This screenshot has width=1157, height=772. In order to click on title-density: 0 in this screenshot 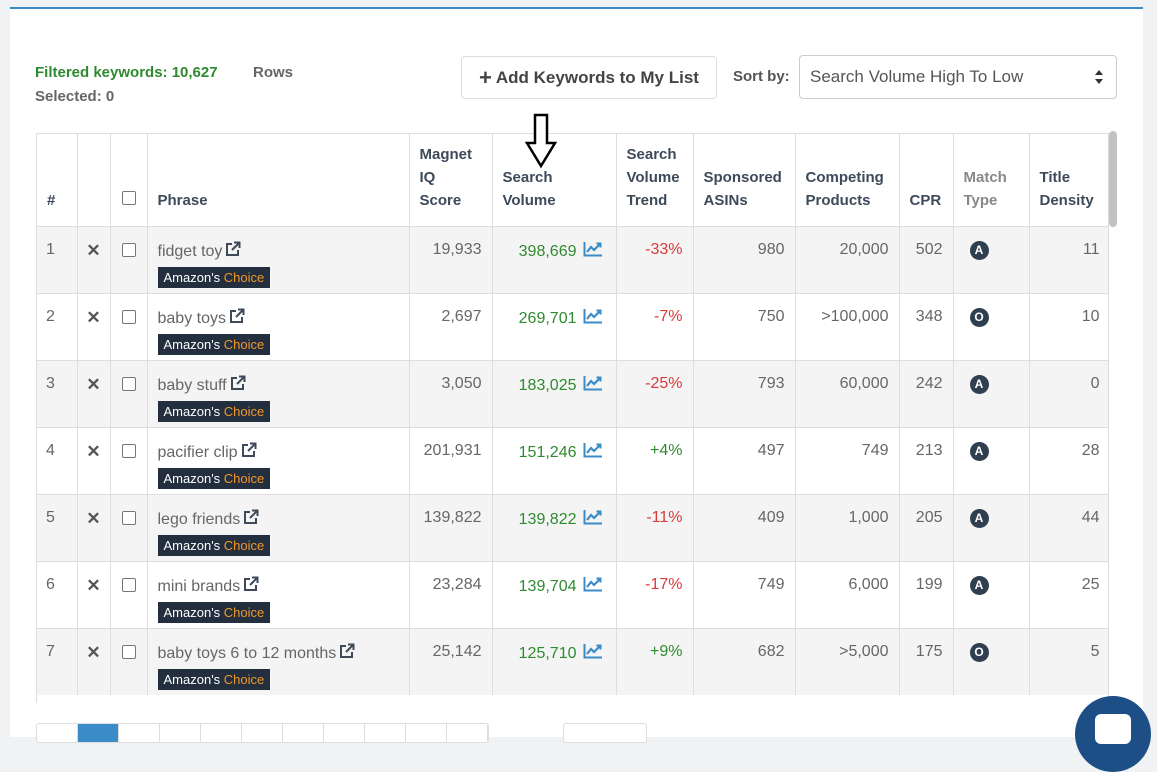, I will do `click(1068, 393)`.